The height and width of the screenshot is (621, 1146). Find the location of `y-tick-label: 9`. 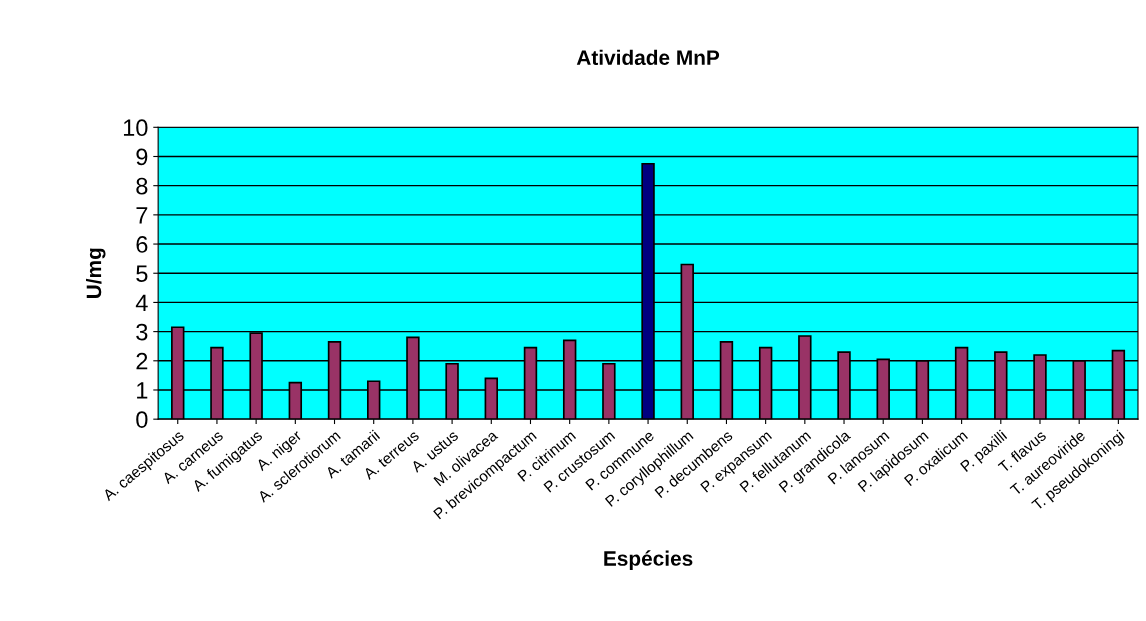

y-tick-label: 9 is located at coordinates (142, 157).